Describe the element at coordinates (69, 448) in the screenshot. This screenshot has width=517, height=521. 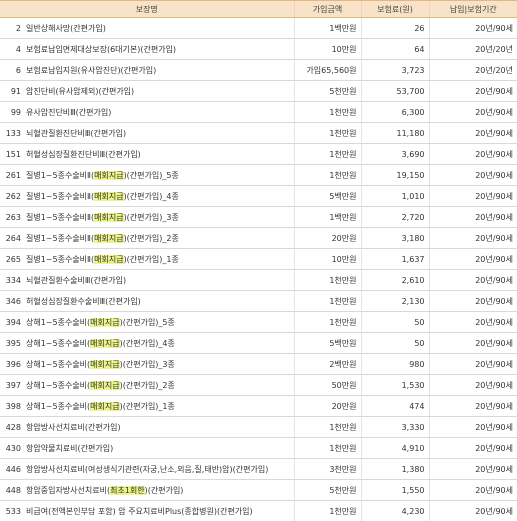
I see `coverage-name: 항암약물치료비(간편가입)` at that location.